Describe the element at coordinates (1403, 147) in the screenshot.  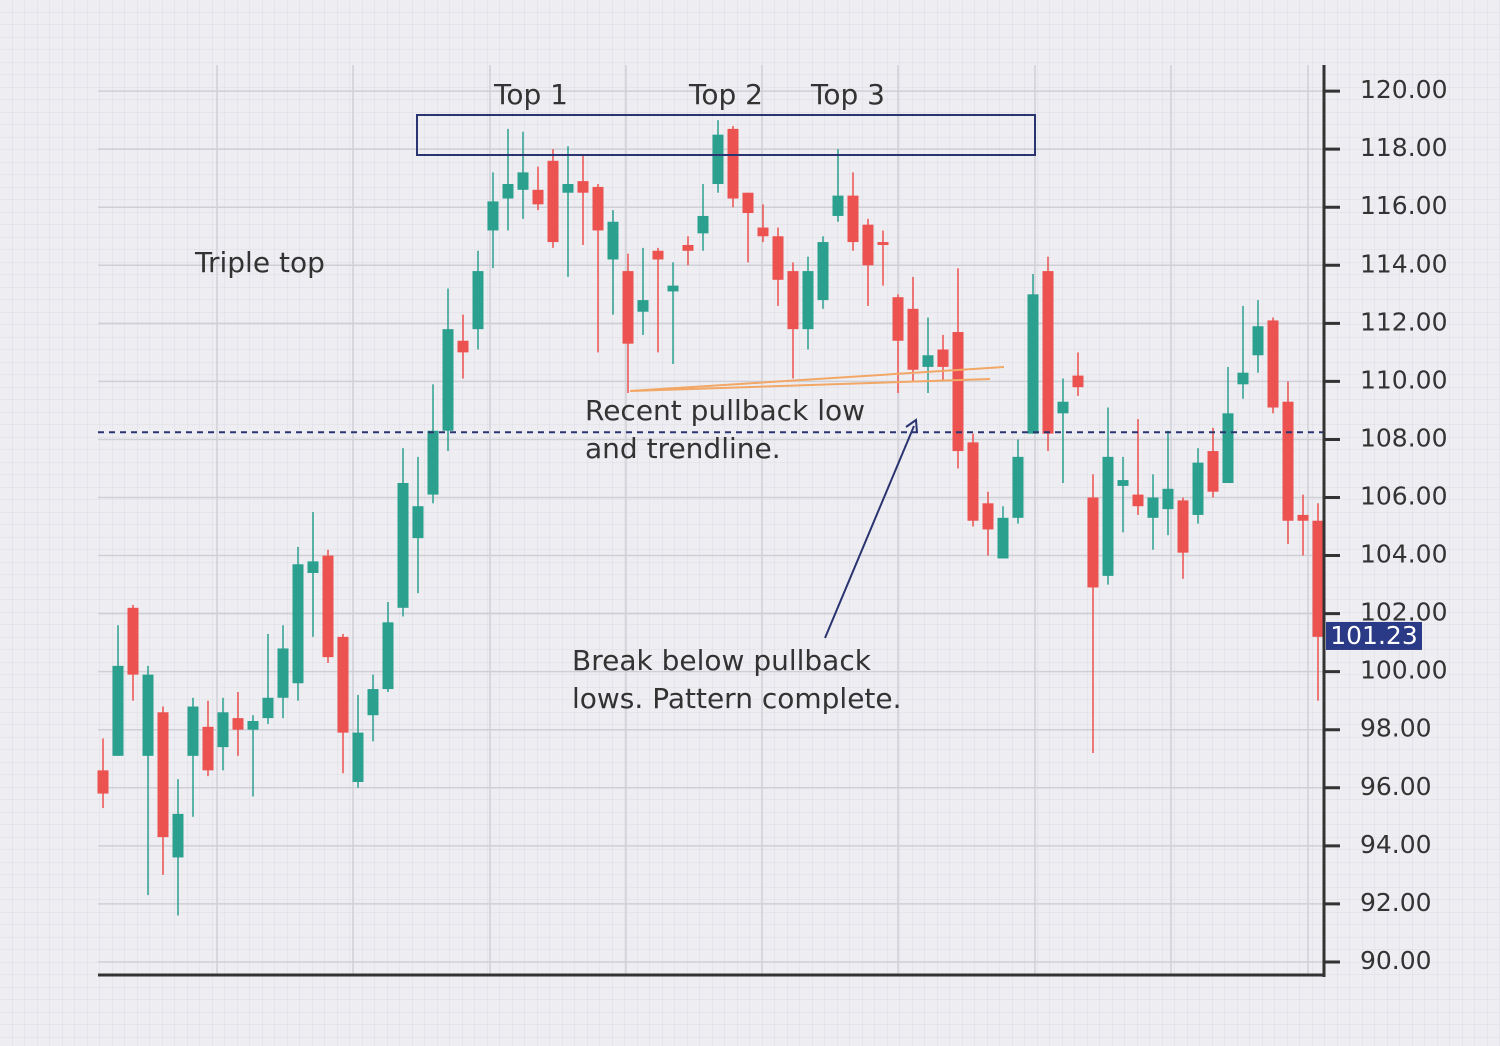
I see `y-tick-label: 118.00` at that location.